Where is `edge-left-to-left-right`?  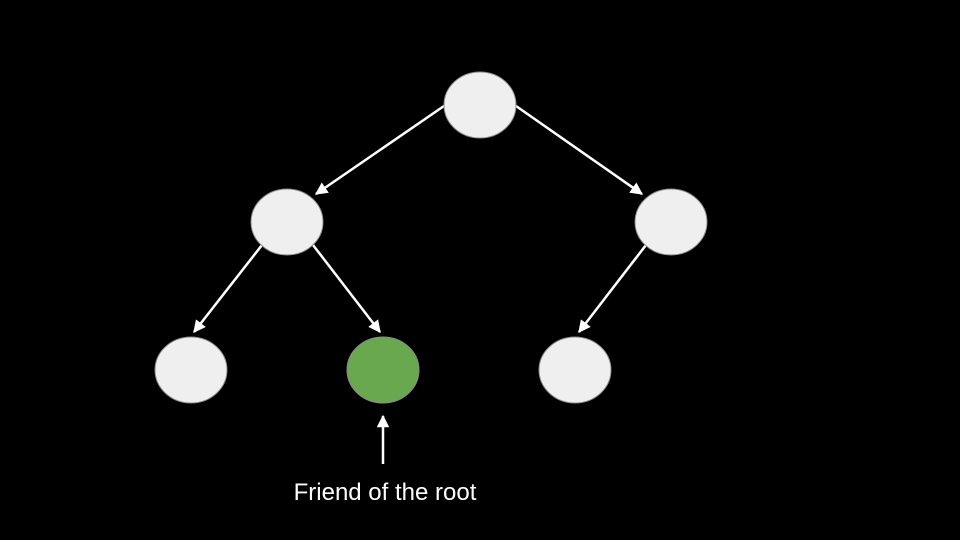 edge-left-to-left-right is located at coordinates (346, 288).